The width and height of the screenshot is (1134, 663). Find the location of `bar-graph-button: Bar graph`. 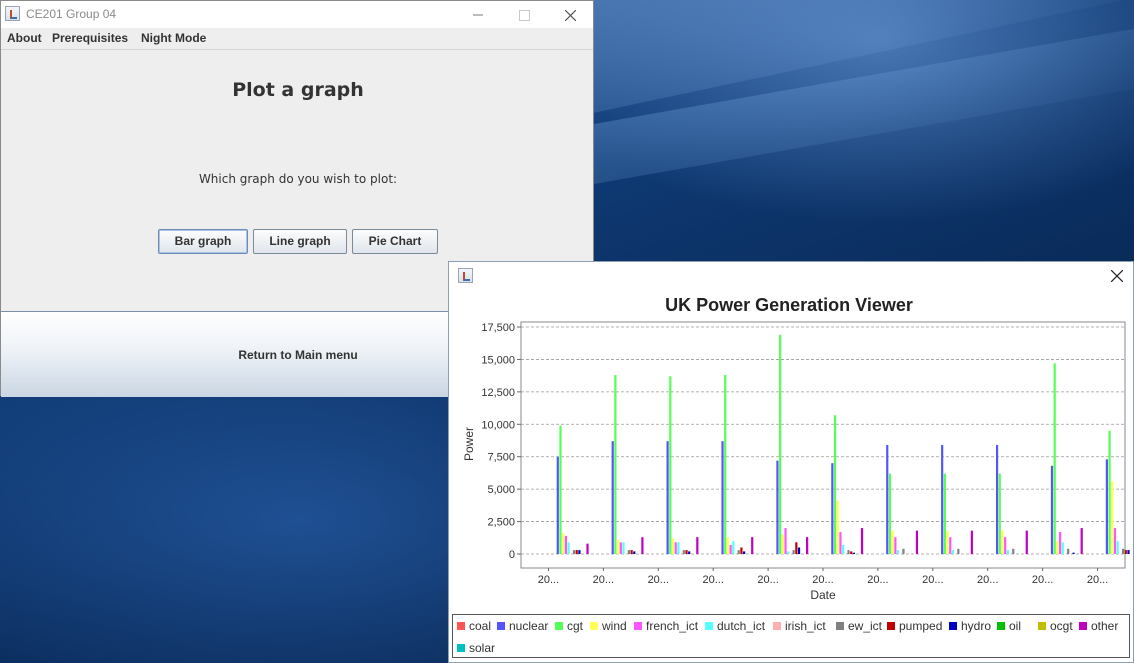

bar-graph-button: Bar graph is located at coordinates (203, 241).